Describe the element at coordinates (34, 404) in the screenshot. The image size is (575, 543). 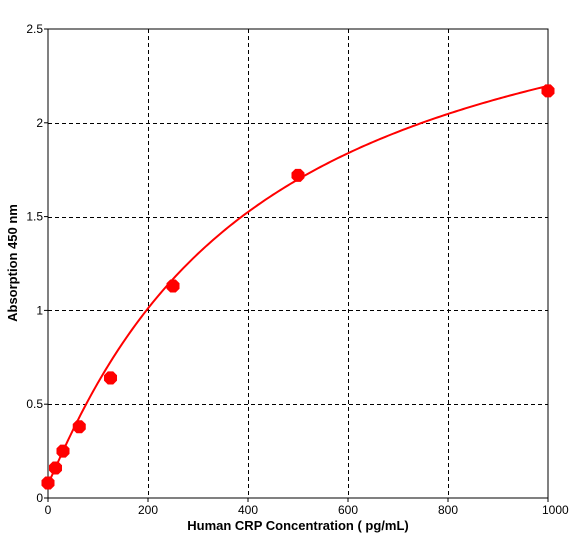
I see `y-tick-label: 0.5` at that location.